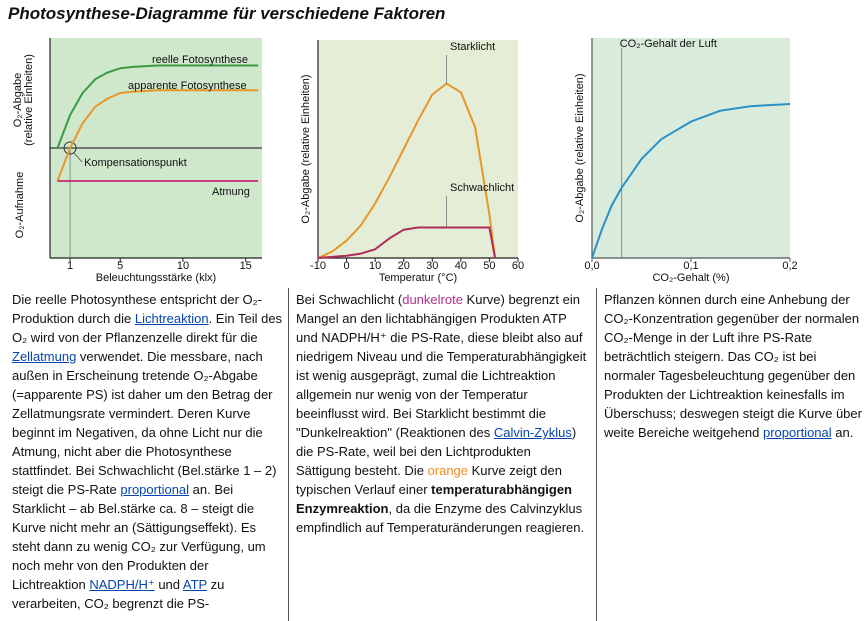 This screenshot has height=621, width=868. Describe the element at coordinates (118, 594) in the screenshot. I see `text-run: zu verarbeiten, CO₂ begrenzt die PS-` at that location.